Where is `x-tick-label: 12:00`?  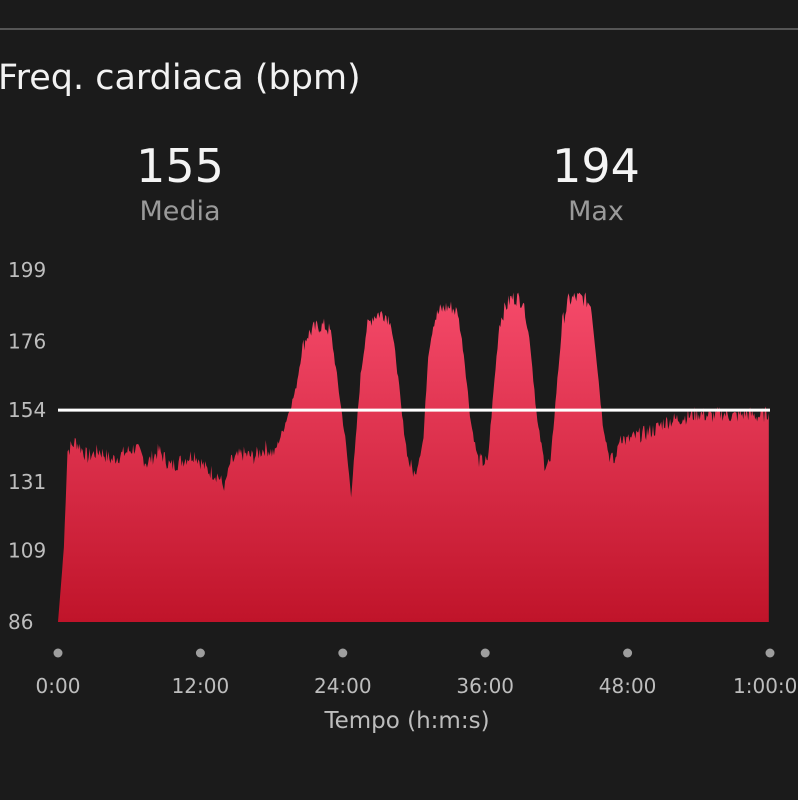
x-tick-label: 12:00 is located at coordinates (201, 686).